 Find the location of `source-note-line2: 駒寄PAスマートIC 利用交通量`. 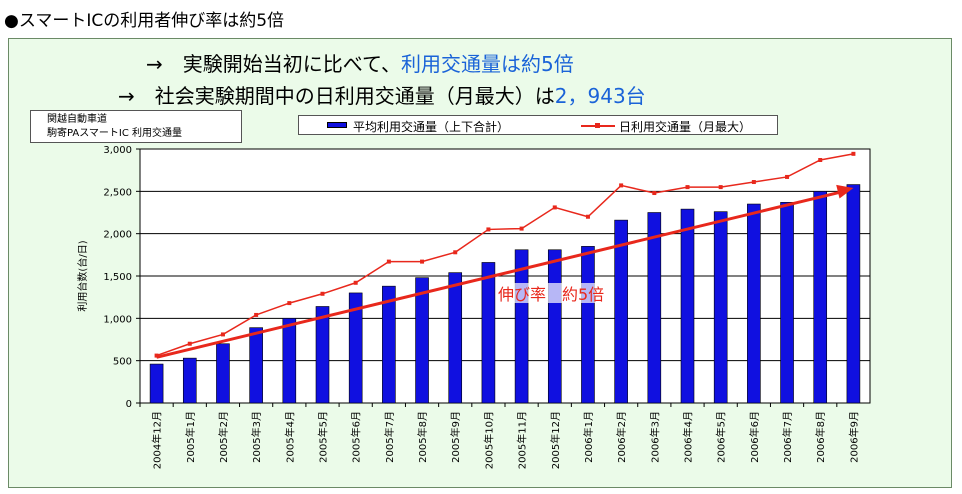

source-note-line2: 駒寄PAスマートIC 利用交通量 is located at coordinates (115, 133).